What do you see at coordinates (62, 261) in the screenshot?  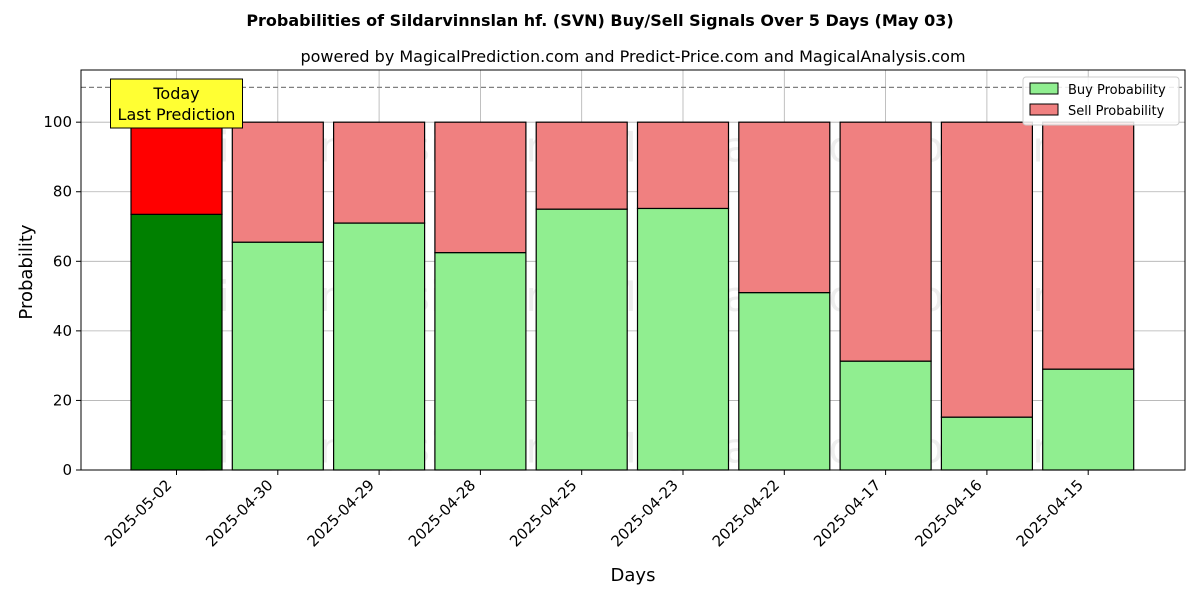 I see `y-tick-label: 60` at bounding box center [62, 261].